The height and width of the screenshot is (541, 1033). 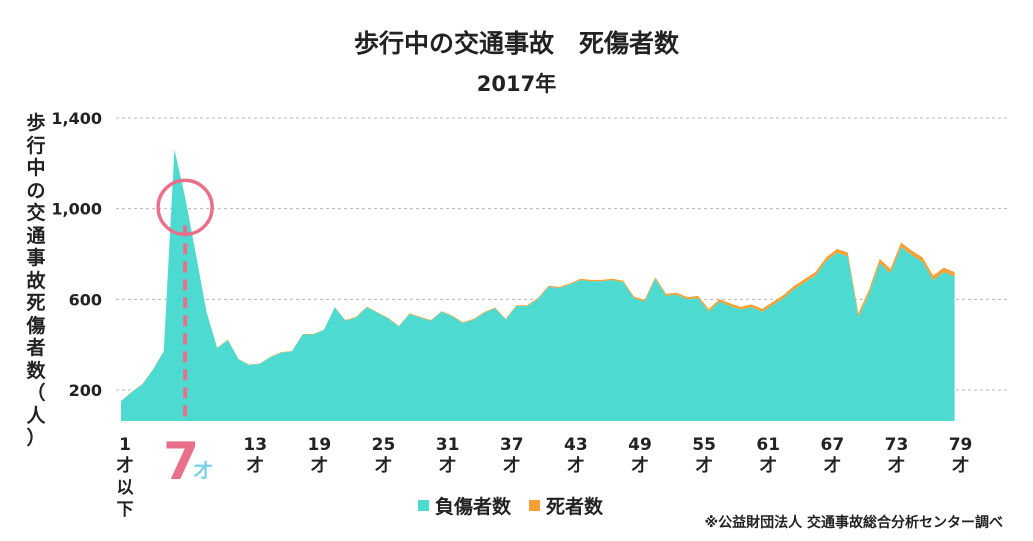 I want to click on y-axis-label-char: 死, so click(x=36, y=303).